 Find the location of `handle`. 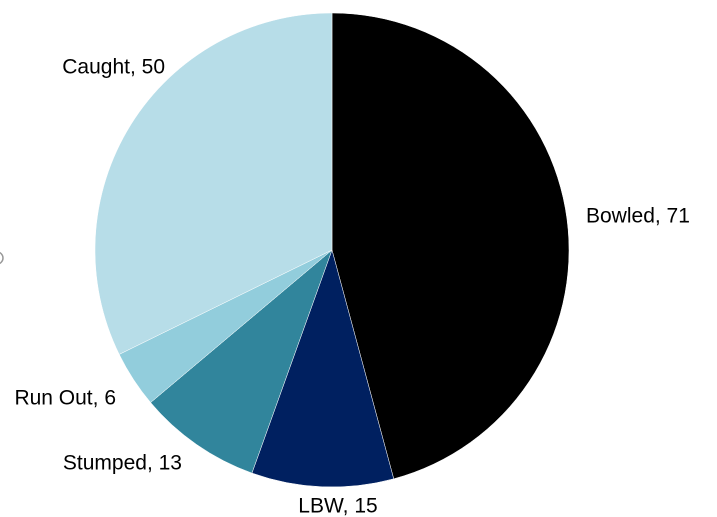

handle is located at coordinates (2, 258).